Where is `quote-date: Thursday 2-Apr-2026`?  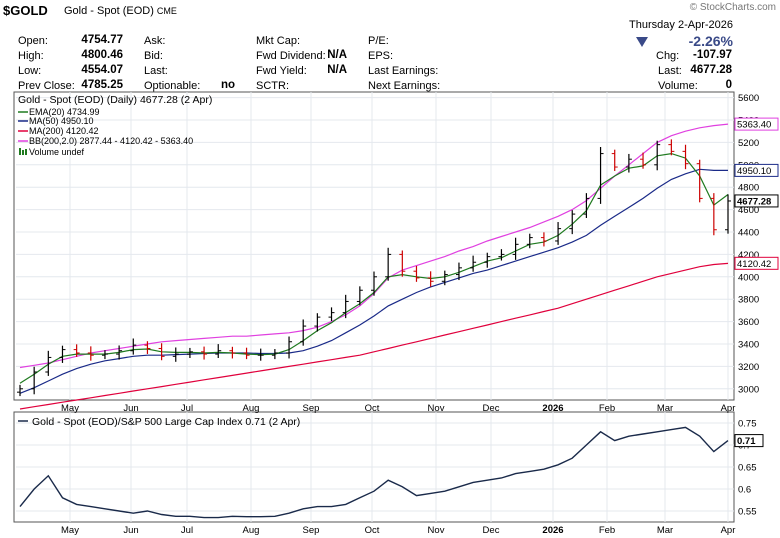
quote-date: Thursday 2-Apr-2026 is located at coordinates (681, 25).